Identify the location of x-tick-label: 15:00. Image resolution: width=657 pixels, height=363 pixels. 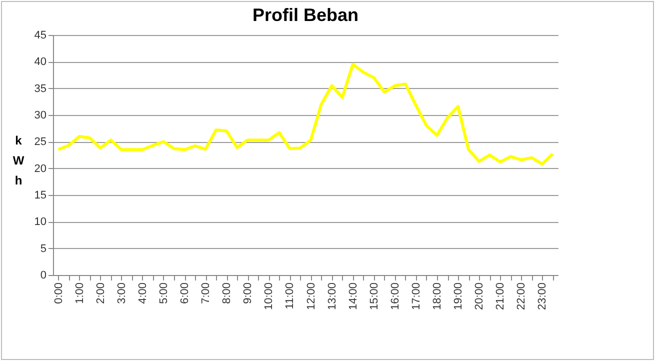
(374, 296).